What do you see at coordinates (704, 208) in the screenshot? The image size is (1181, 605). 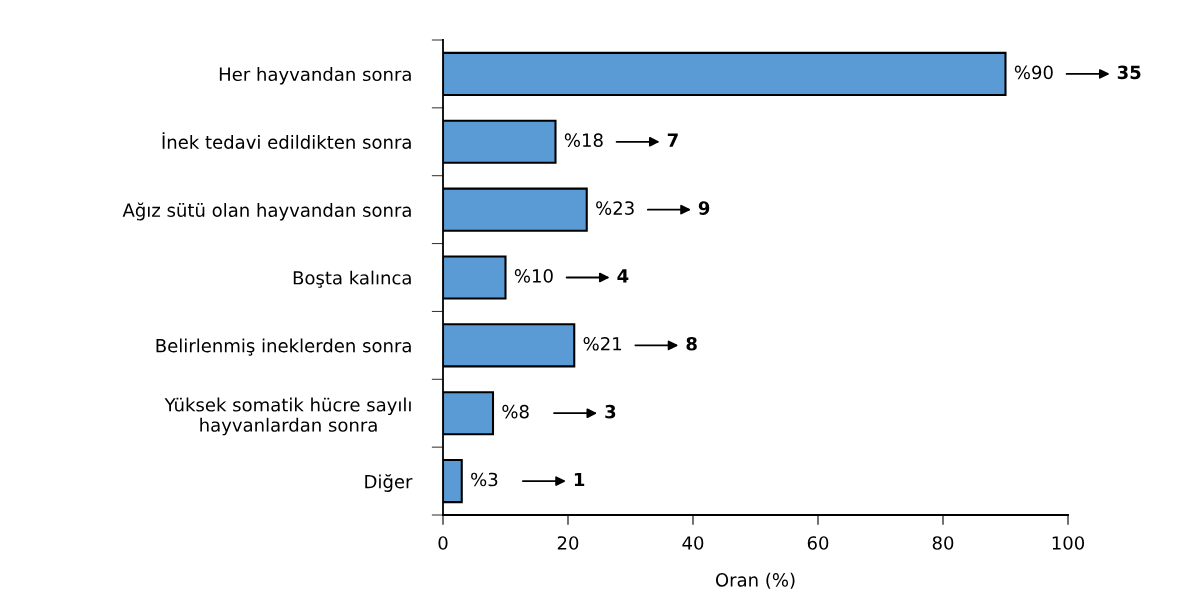 I see `annotation: 9` at bounding box center [704, 208].